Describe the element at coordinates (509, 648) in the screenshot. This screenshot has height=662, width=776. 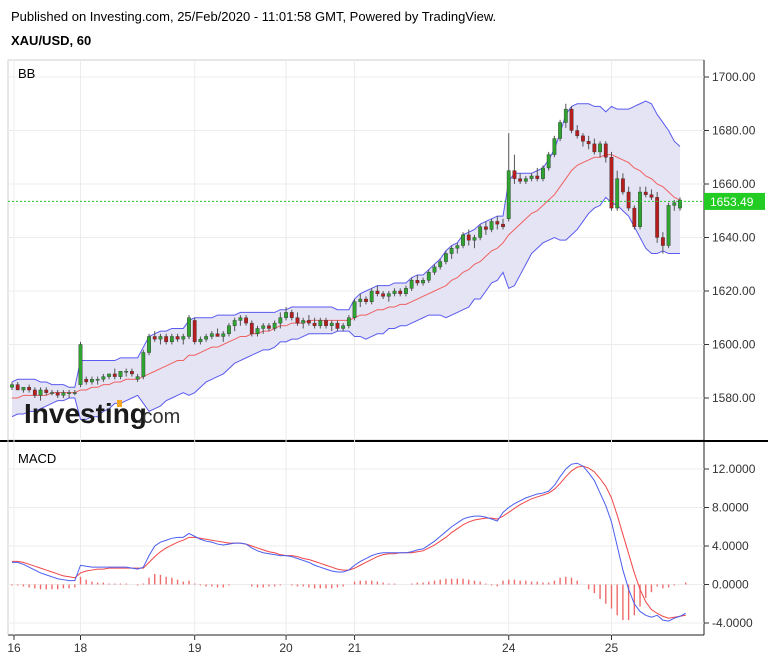
I see `x-tick-label: 24` at that location.